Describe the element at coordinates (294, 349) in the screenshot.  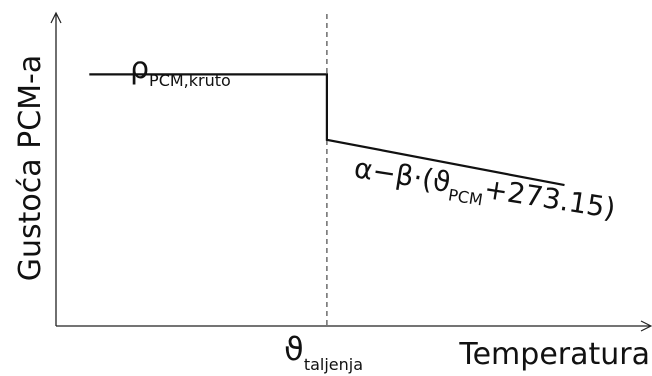
I see `melting-symbol: ϑ` at that location.